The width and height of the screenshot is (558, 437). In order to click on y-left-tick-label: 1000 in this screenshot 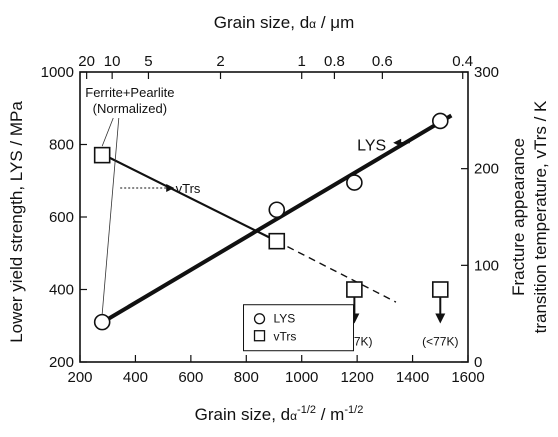, I will do `click(57, 72)`.